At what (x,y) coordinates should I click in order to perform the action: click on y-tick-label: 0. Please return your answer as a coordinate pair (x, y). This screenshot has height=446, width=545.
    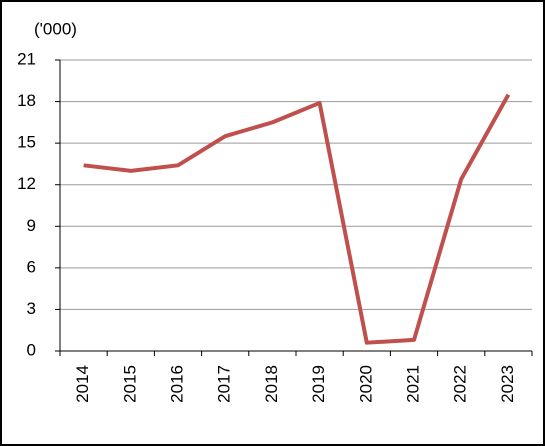
    Looking at the image, I should click on (31, 349).